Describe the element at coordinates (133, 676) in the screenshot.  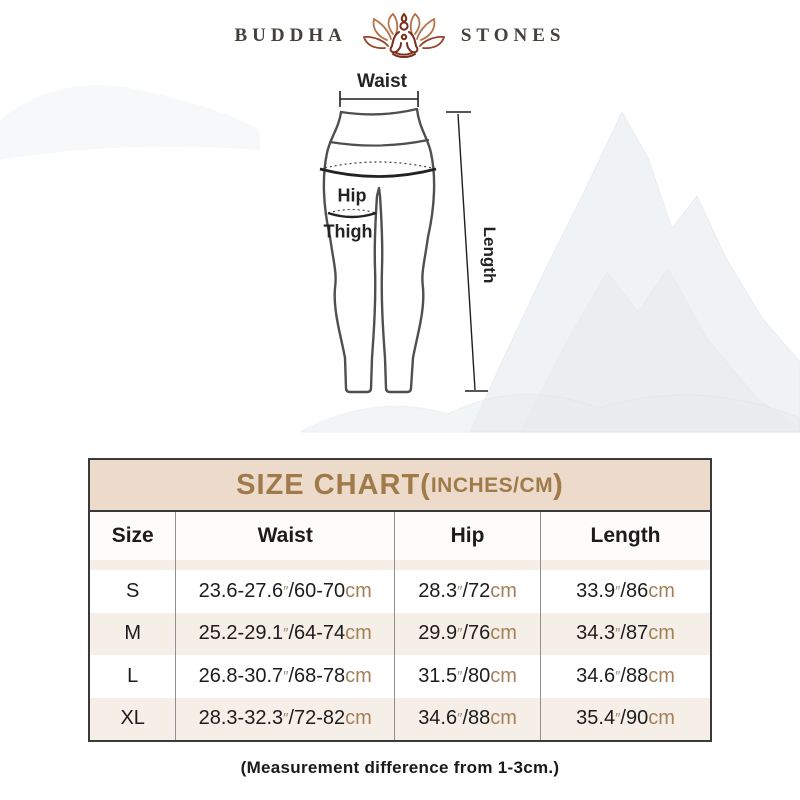
I see `size-cell: L` at that location.